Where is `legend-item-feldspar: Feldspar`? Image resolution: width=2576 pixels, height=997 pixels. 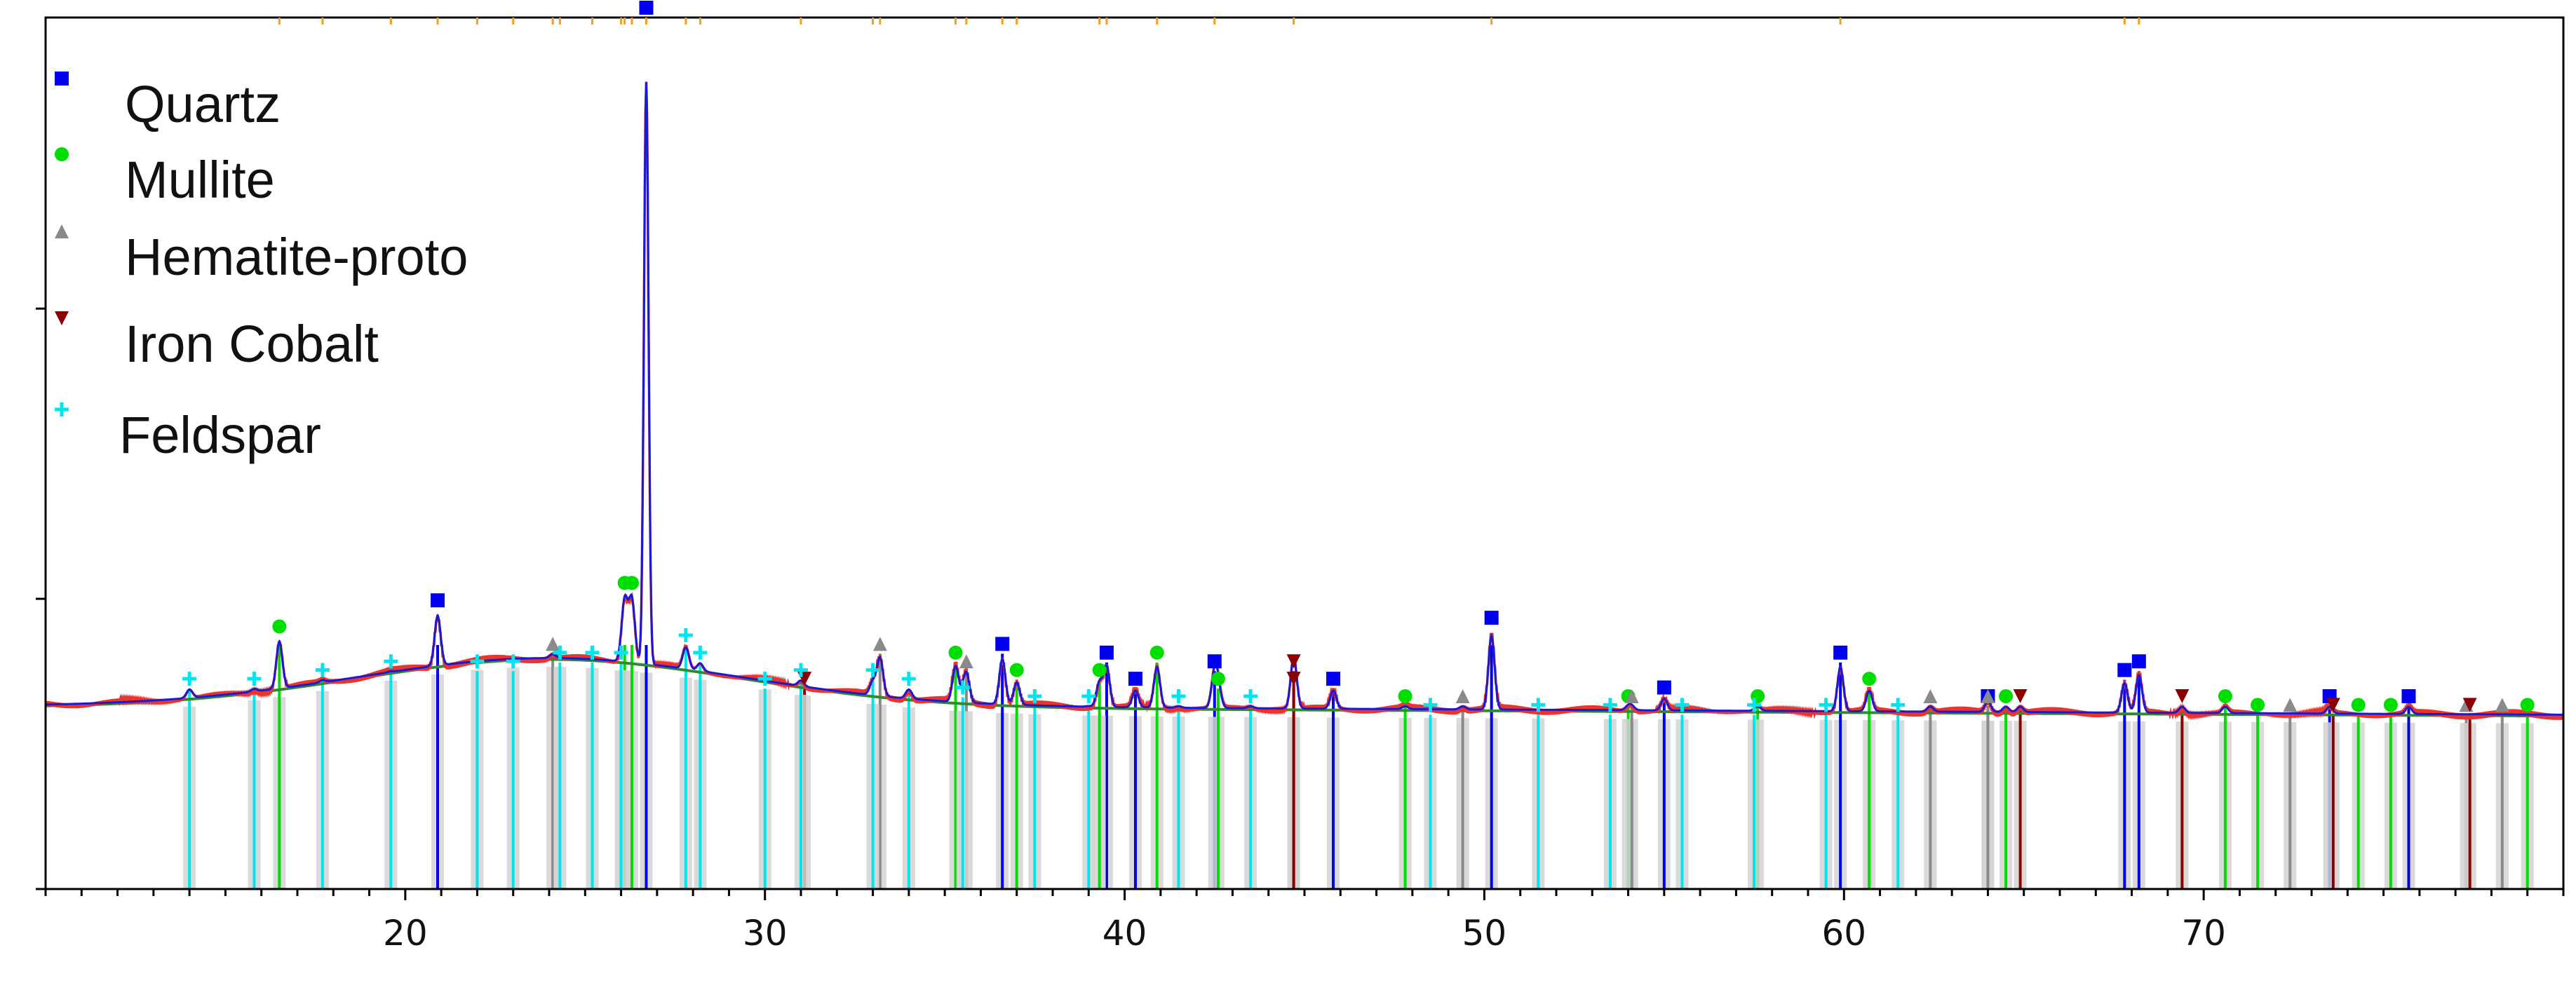 legend-item-feldspar: Feldspar is located at coordinates (188, 433).